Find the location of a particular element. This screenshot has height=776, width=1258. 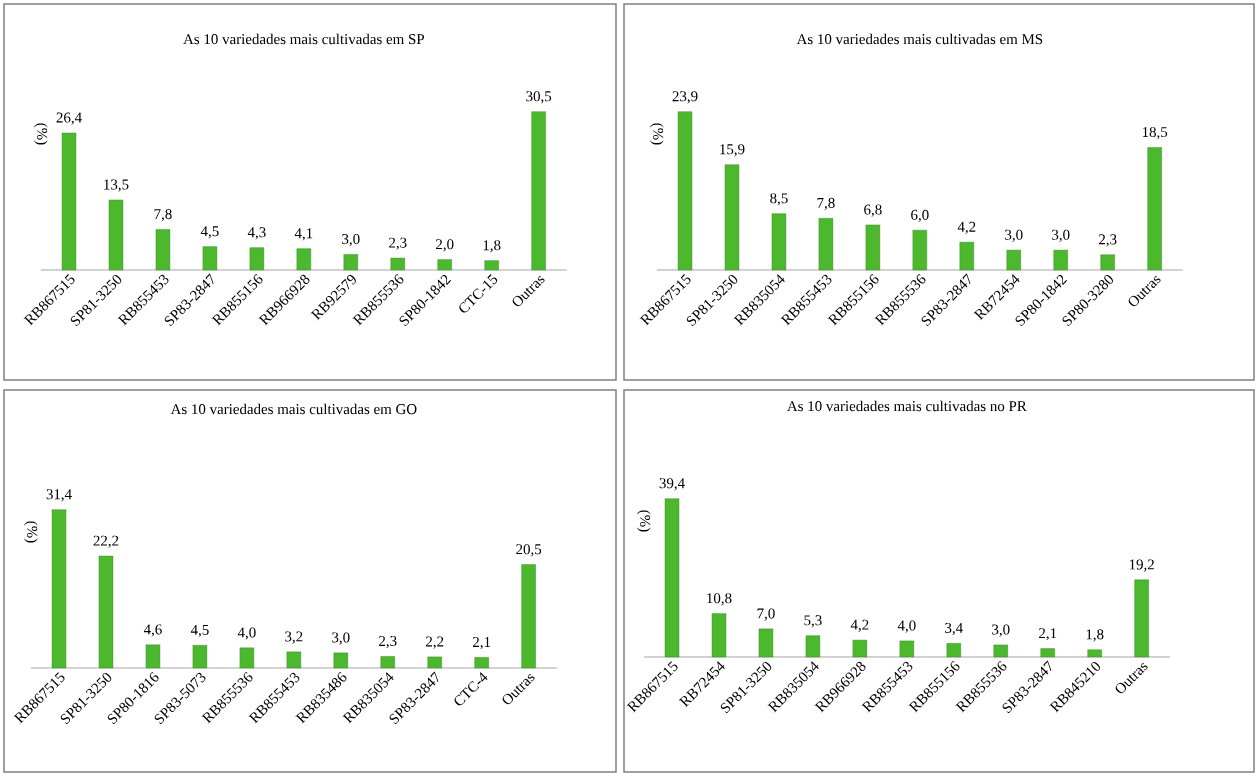

data-label: 7,0 is located at coordinates (766, 614).